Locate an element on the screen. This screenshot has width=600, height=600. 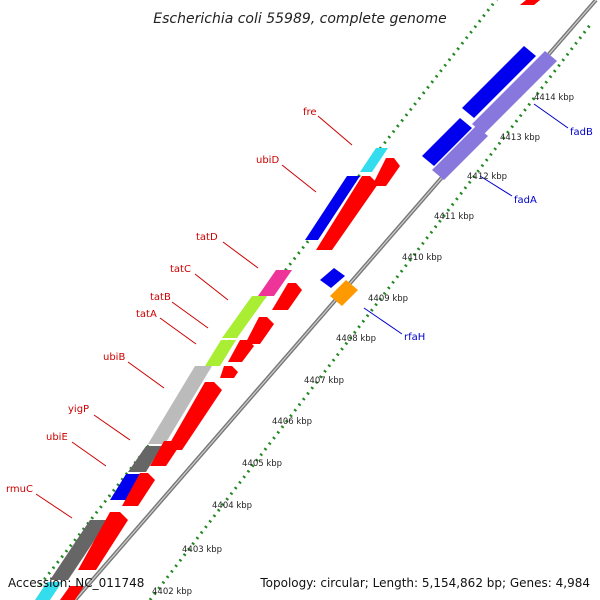
feature-blue-top is located at coordinates (499, 82).